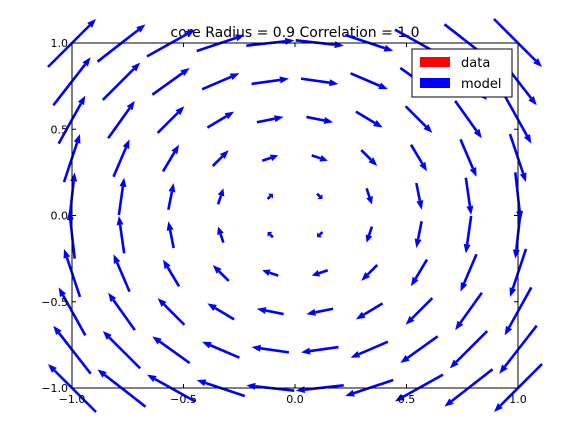 The width and height of the screenshot is (576, 432). I want to click on chart-title: core Radius = 0.9 Correlation = 1.0, so click(294, 33).